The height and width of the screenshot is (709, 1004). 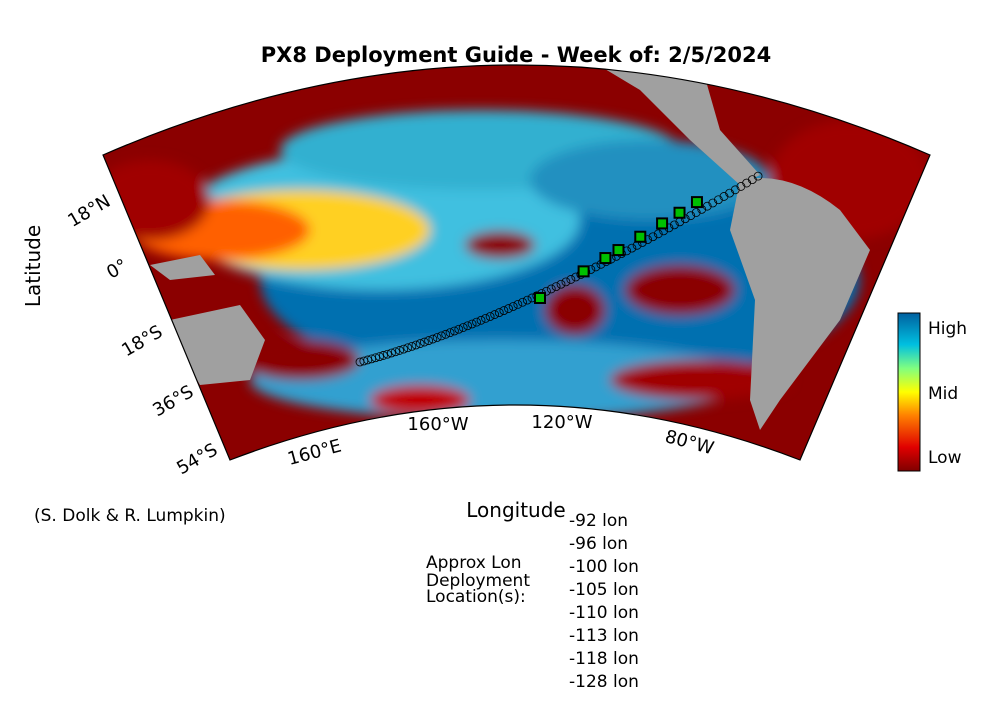 I want to click on deployment-location: -92 lon, so click(x=598, y=521).